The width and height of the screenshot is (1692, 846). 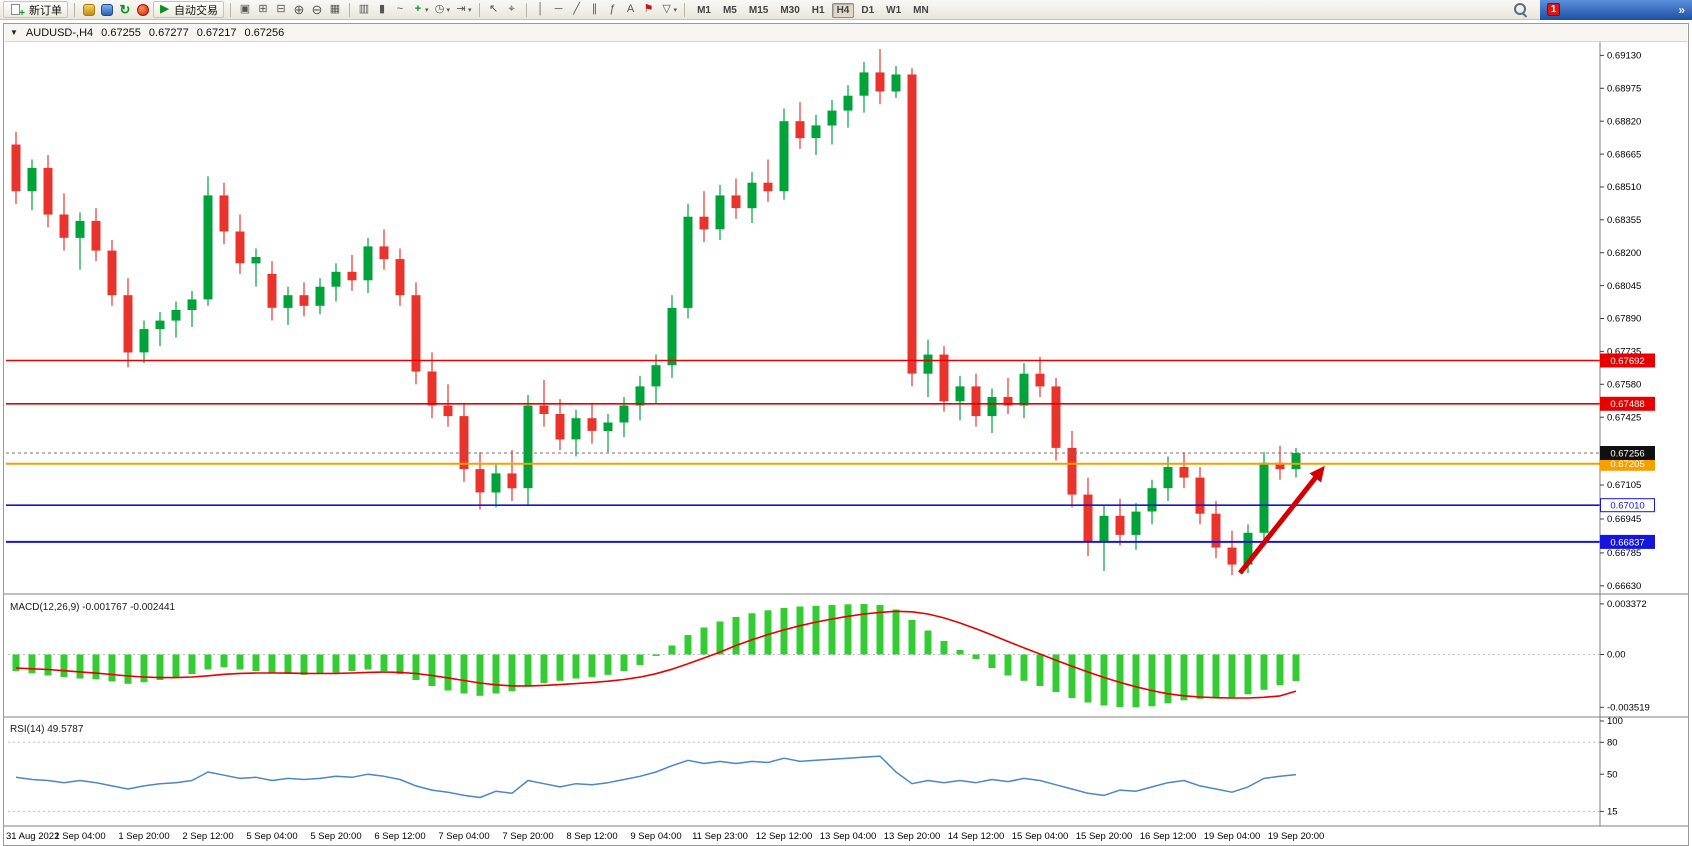 What do you see at coordinates (317, 9) in the screenshot?
I see `zoom-out-icon: ⊖` at bounding box center [317, 9].